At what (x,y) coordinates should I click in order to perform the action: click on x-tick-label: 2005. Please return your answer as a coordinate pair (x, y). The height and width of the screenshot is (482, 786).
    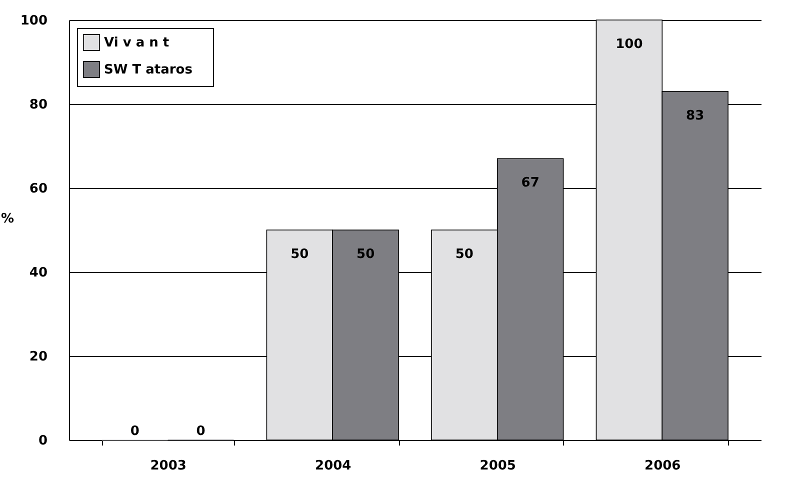
    Looking at the image, I should click on (498, 466).